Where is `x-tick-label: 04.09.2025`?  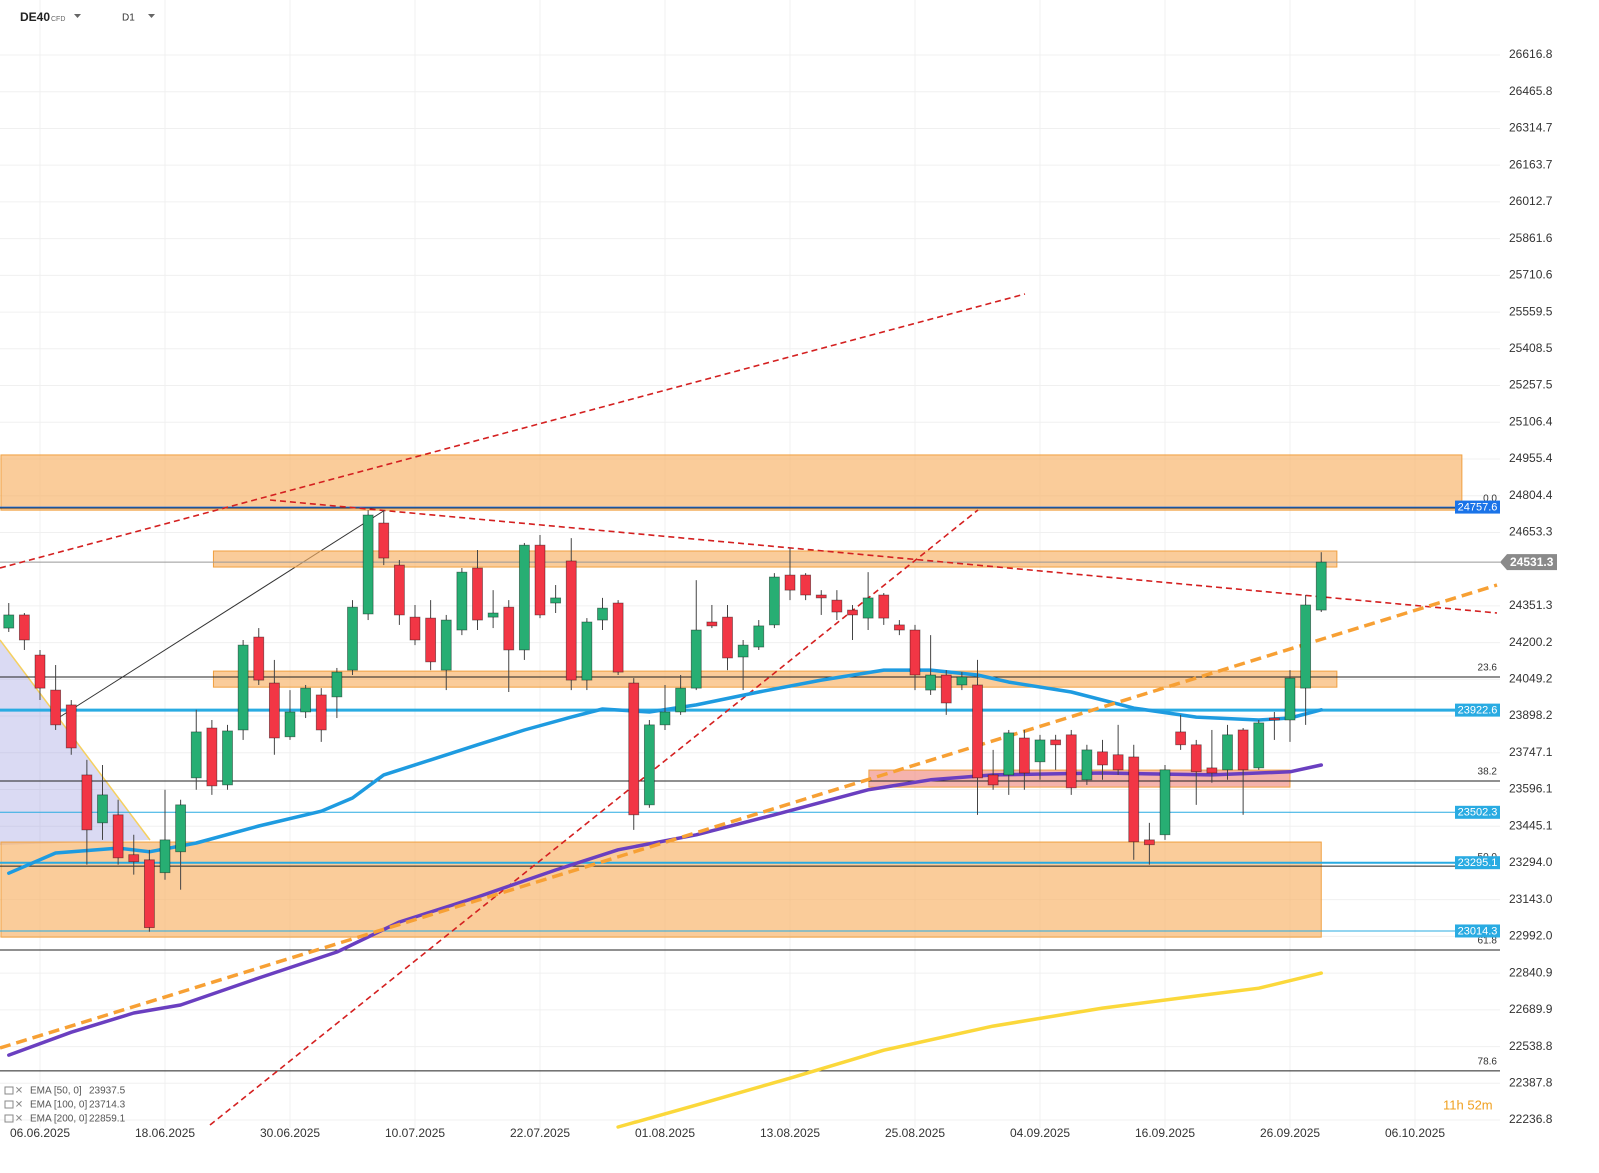
x-tick-label: 04.09.2025 is located at coordinates (1040, 1133).